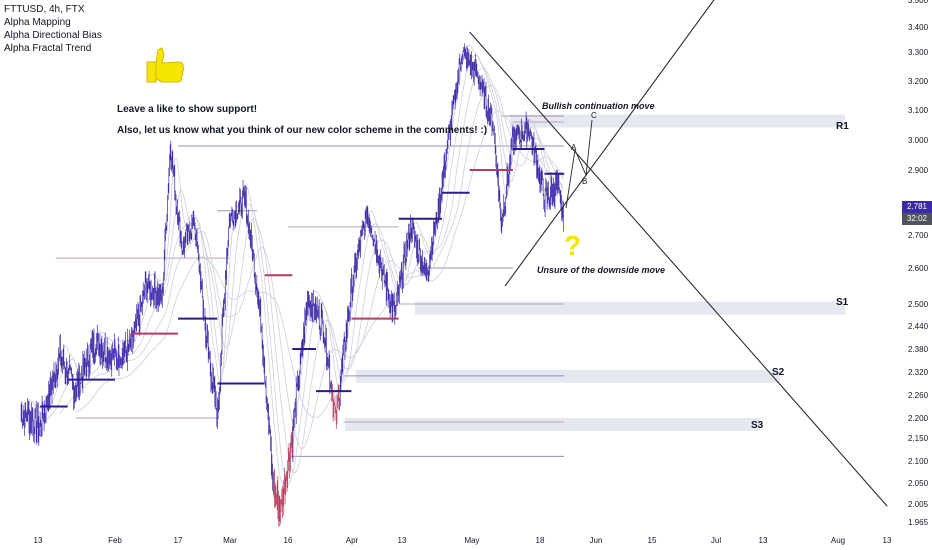  Describe the element at coordinates (585, 181) in the screenshot. I see `point-b-label: B` at that location.